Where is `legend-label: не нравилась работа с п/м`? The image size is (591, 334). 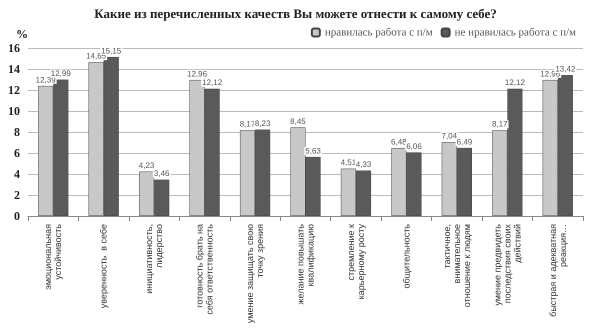 legend-label: не нравилась работа с п/м is located at coordinates (515, 32).